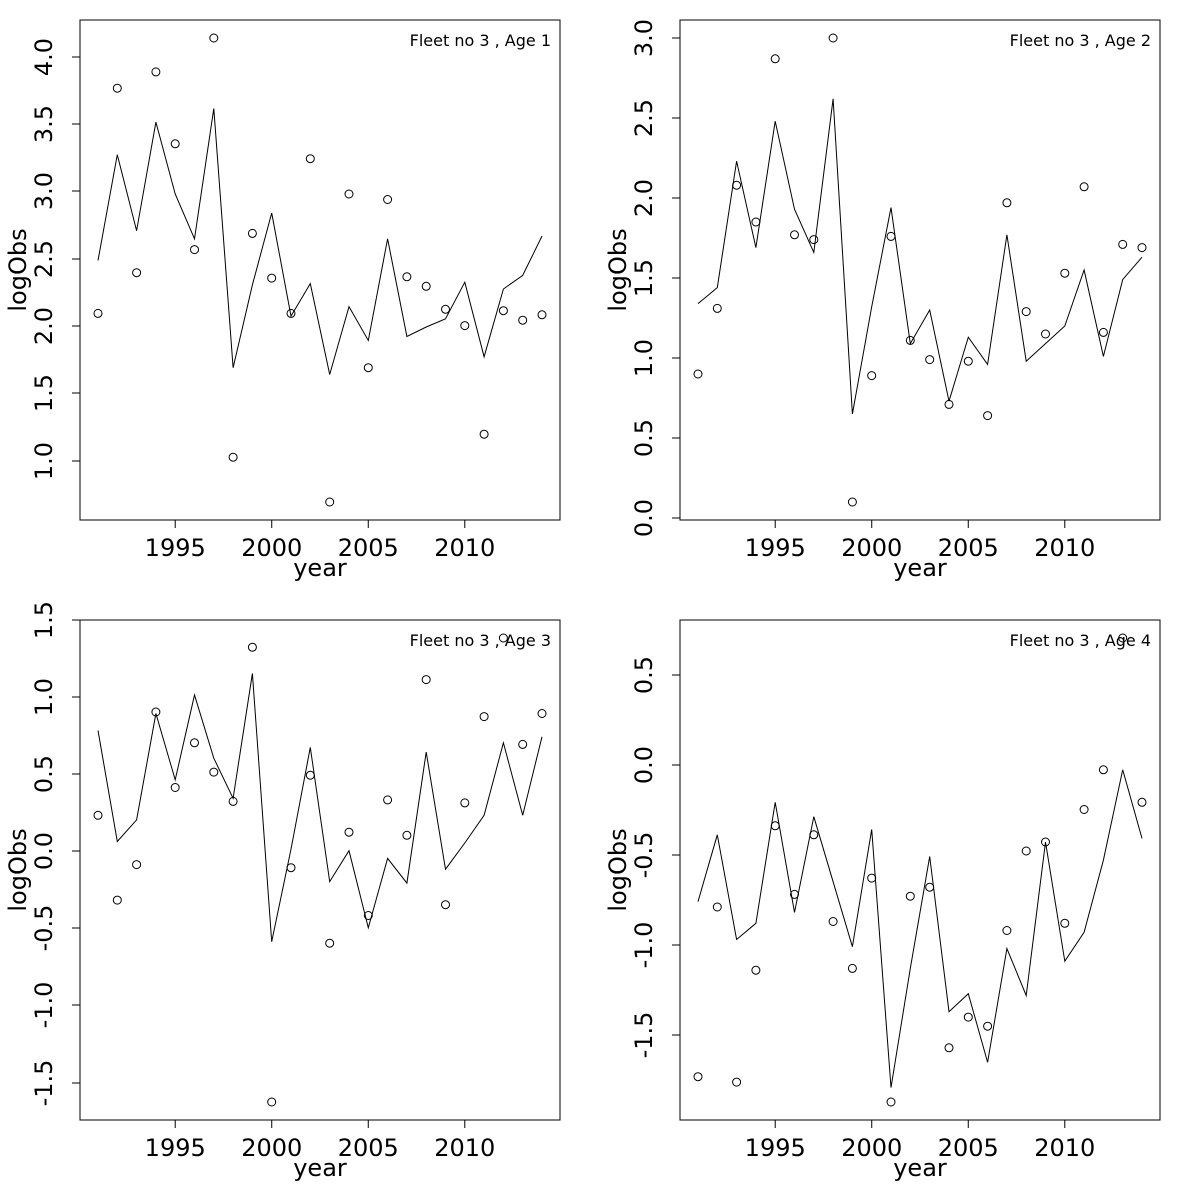  Describe the element at coordinates (44, 191) in the screenshot. I see `y-tick-label: 3.0` at that location.